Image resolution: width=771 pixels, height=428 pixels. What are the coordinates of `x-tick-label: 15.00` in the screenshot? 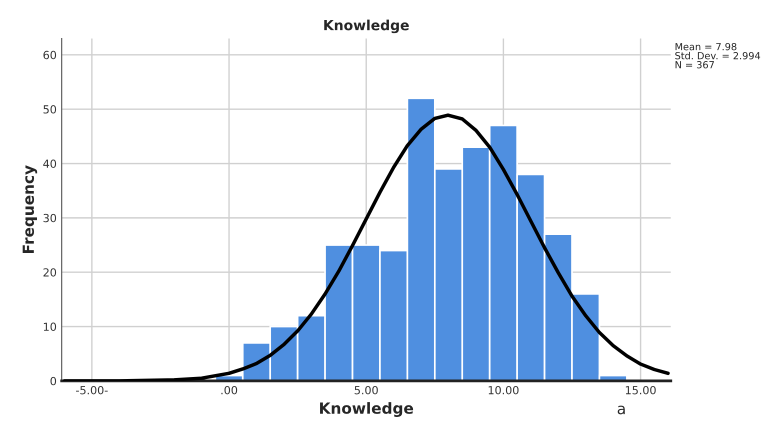 It's located at (641, 390).